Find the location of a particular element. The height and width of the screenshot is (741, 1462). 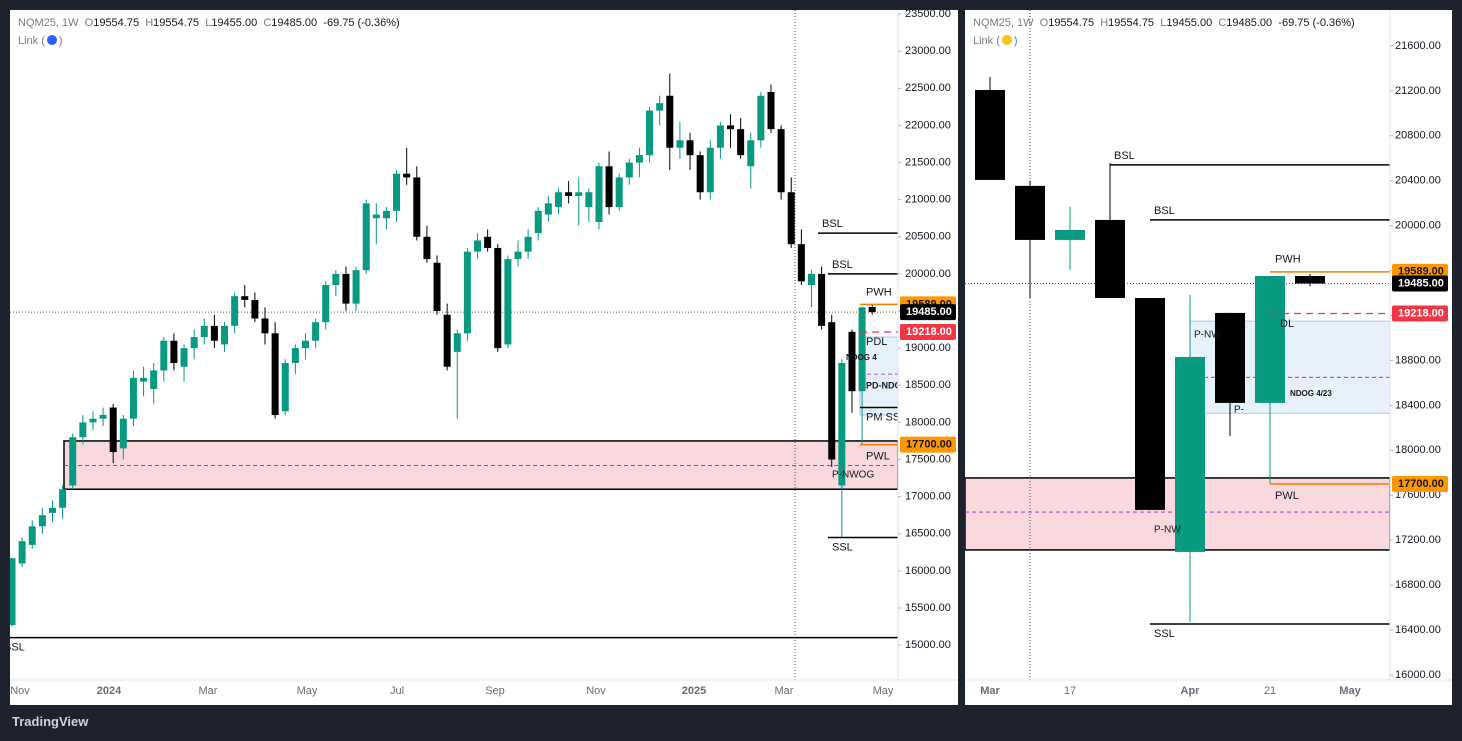

annotation: P-NW is located at coordinates (1207, 335).